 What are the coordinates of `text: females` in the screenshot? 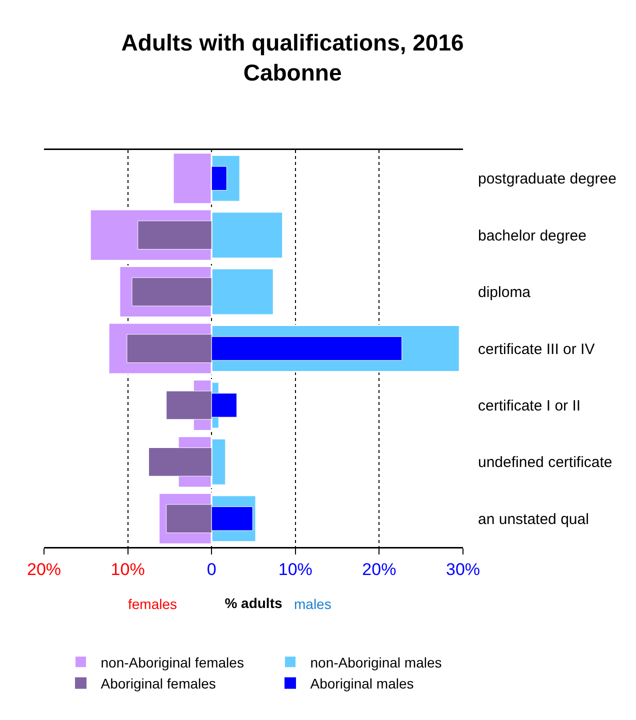 It's located at (153, 604).